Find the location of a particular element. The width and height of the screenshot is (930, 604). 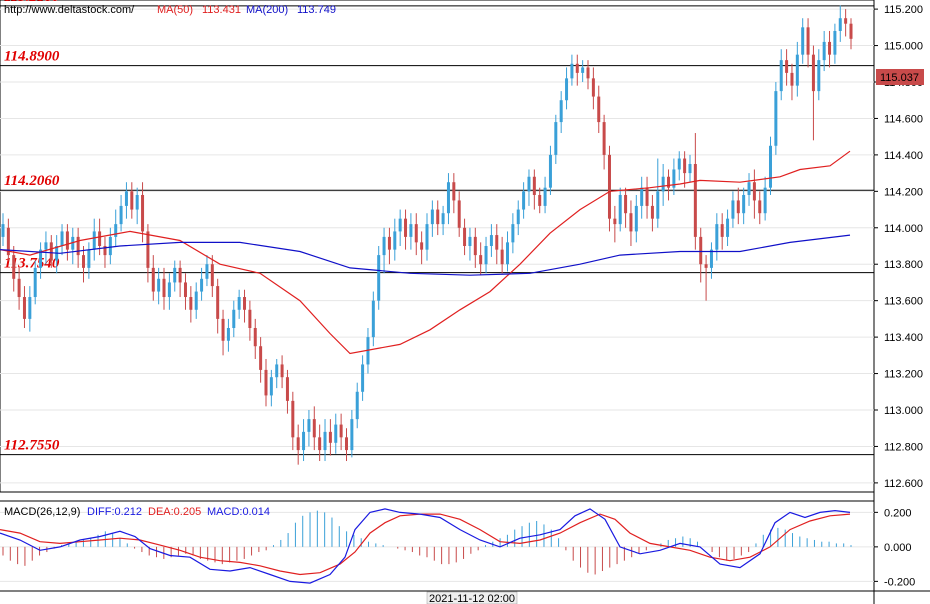

level-label: 114.8900 is located at coordinates (32, 57).